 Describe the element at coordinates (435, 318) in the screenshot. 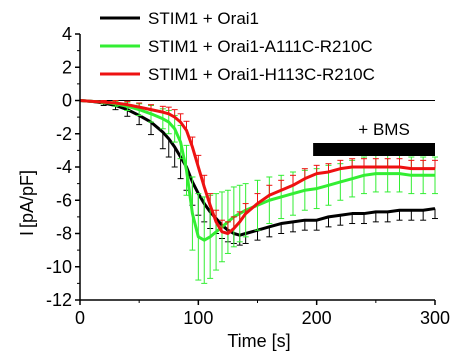

I see `x-tick-label: 300` at that location.